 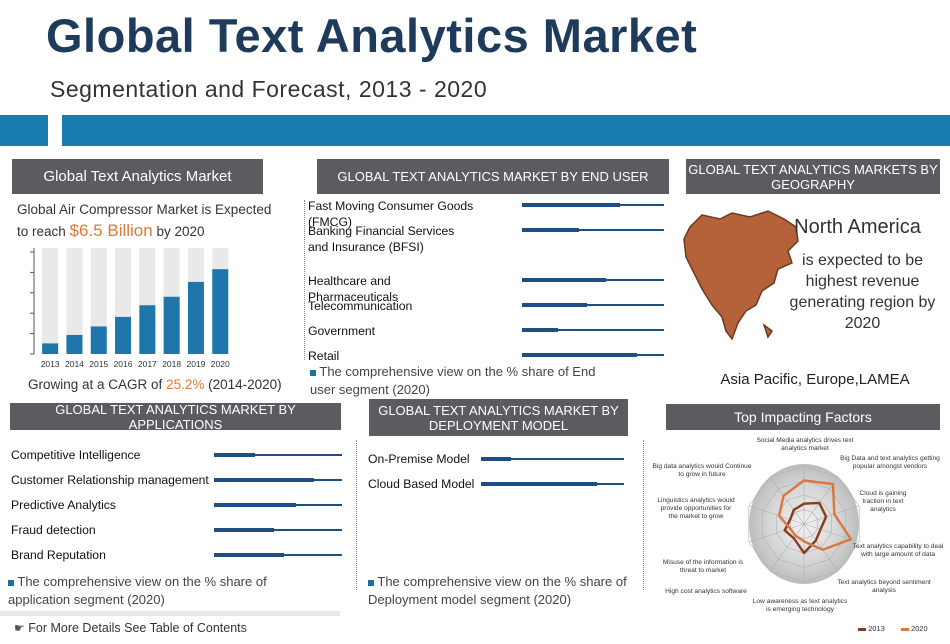 What do you see at coordinates (98, 364) in the screenshot?
I see `x-tick-label: 2015` at bounding box center [98, 364].